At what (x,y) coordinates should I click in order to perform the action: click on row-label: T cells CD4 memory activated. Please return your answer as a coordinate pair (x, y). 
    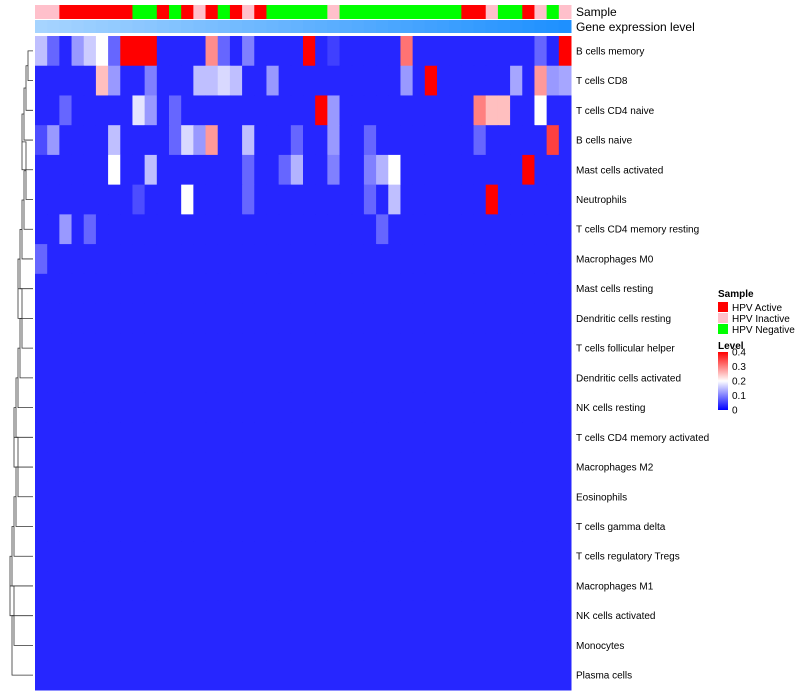
    Looking at the image, I should click on (642, 438).